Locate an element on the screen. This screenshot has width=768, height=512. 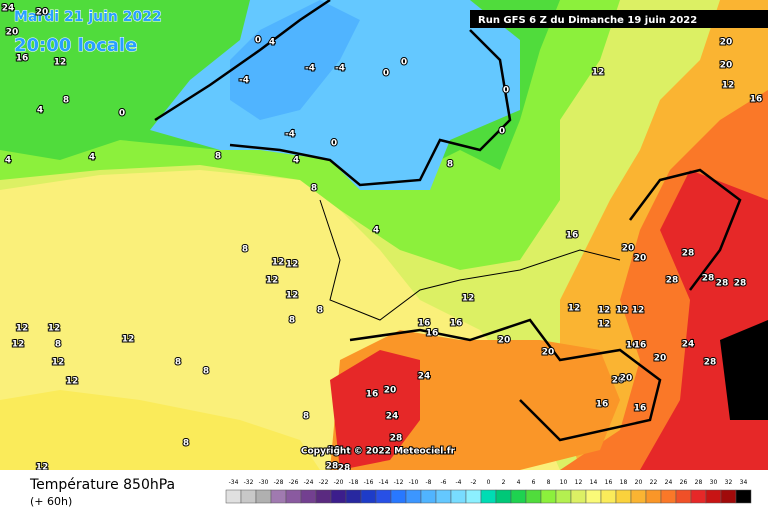
colorbar-label: -18 is located at coordinates (354, 482).